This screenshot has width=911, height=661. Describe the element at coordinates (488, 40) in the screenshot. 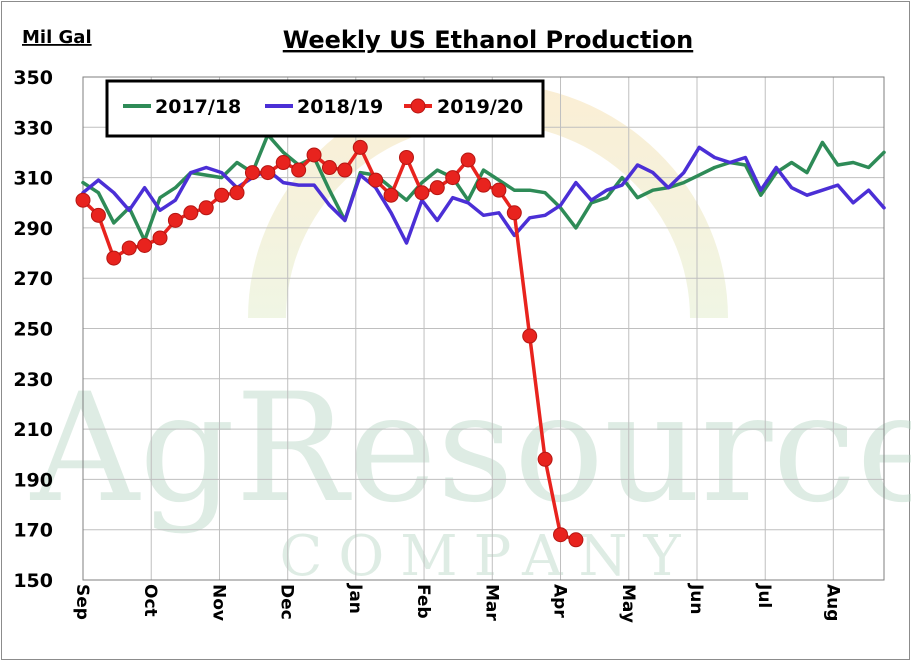

I see `chart-title: Weekly US Ethanol Production` at that location.